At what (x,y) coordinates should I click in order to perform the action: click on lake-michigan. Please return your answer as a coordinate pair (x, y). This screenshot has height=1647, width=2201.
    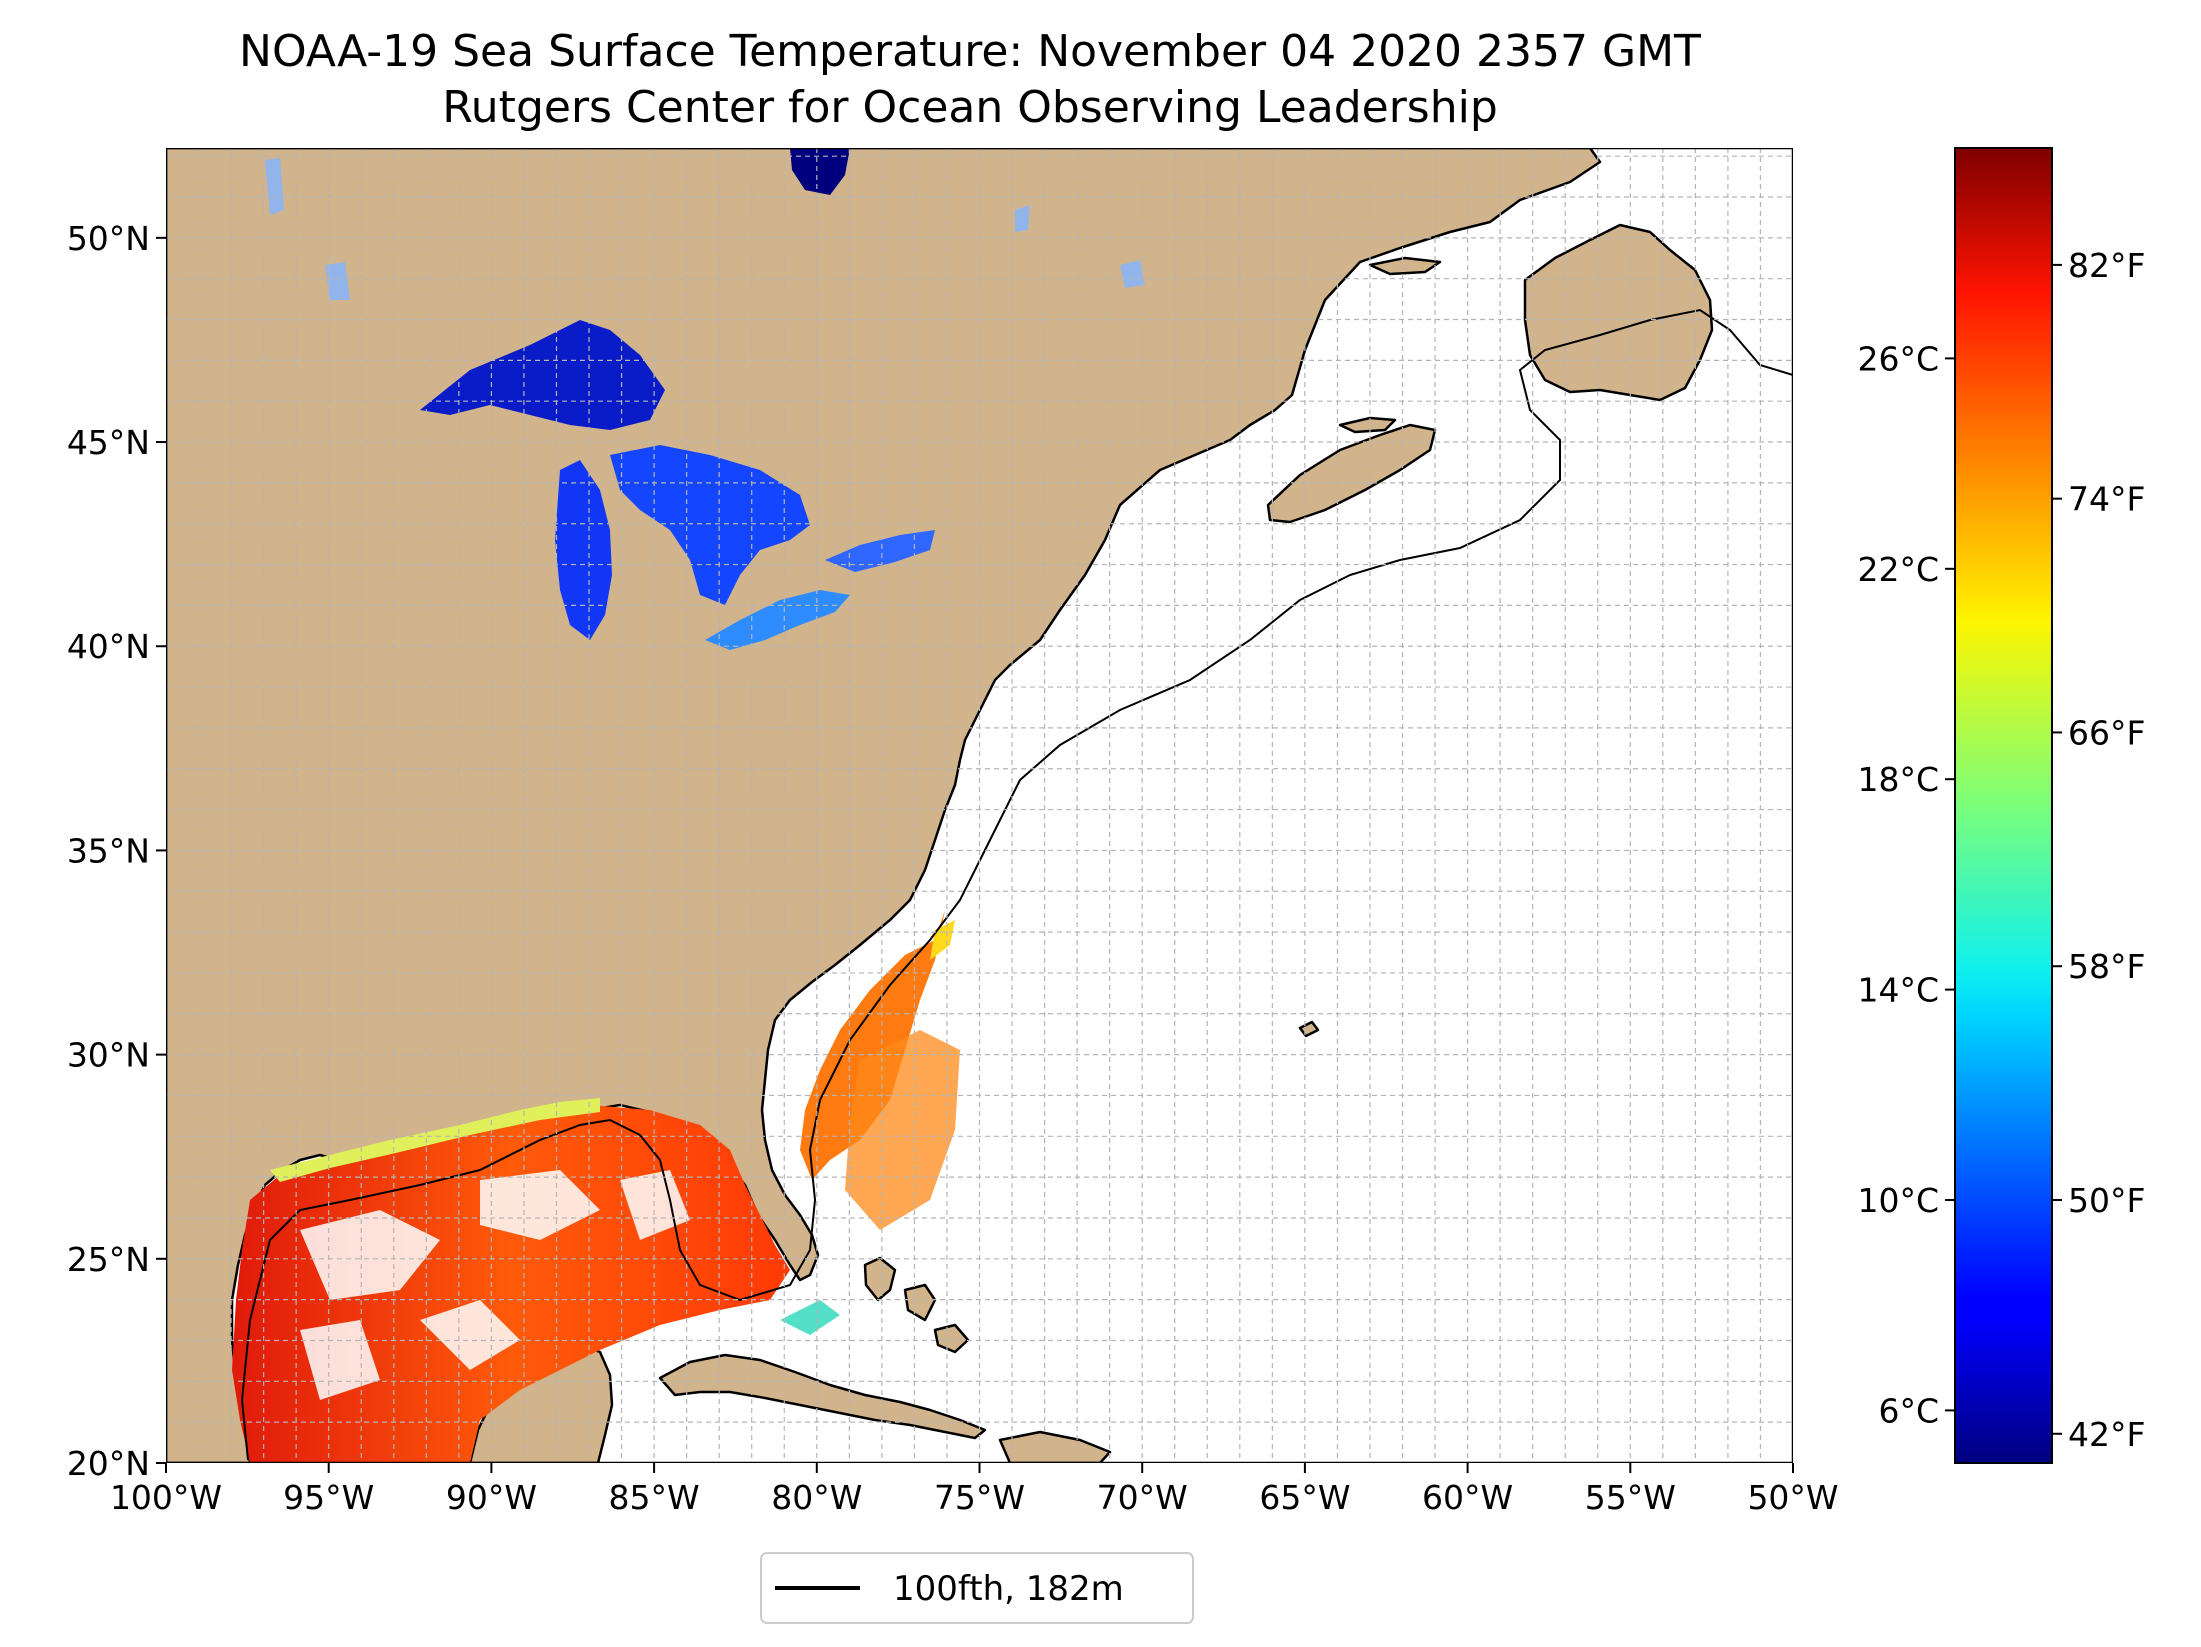
    Looking at the image, I should click on (583, 550).